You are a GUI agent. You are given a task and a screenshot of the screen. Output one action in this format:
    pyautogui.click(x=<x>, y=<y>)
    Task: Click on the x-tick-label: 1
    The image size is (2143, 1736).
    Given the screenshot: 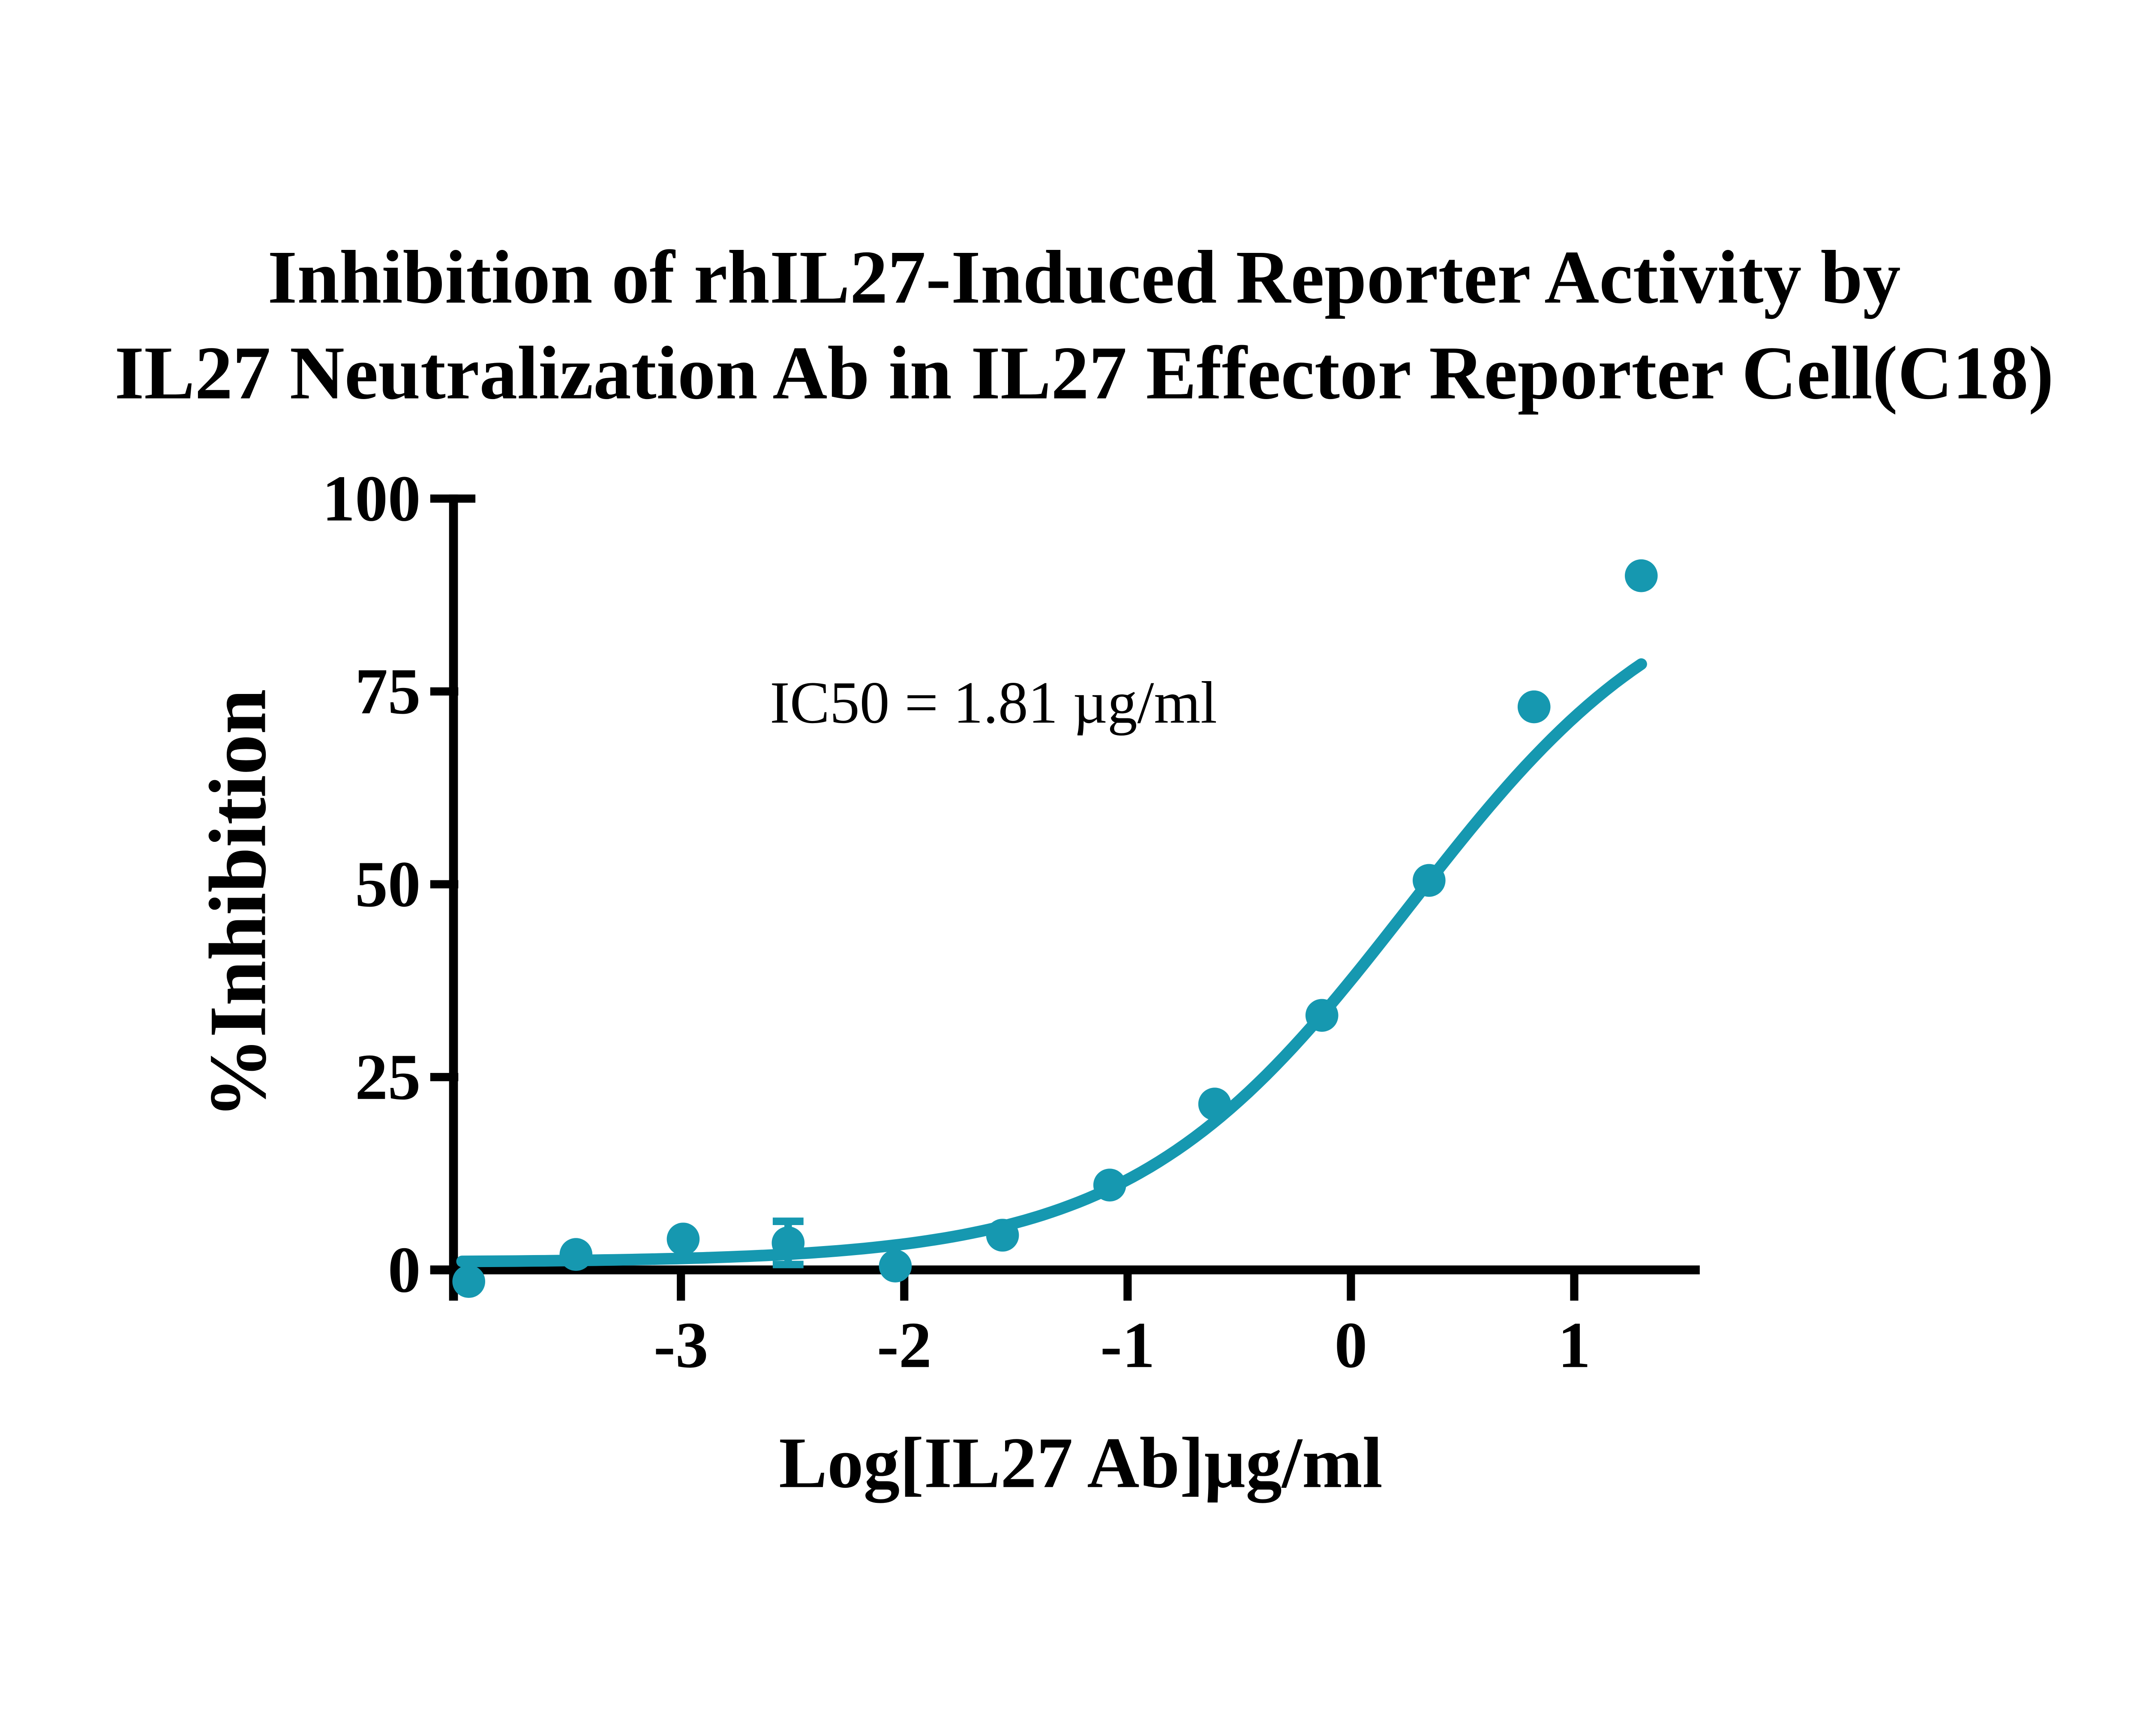 What is the action you would take?
    pyautogui.click(x=1574, y=1345)
    